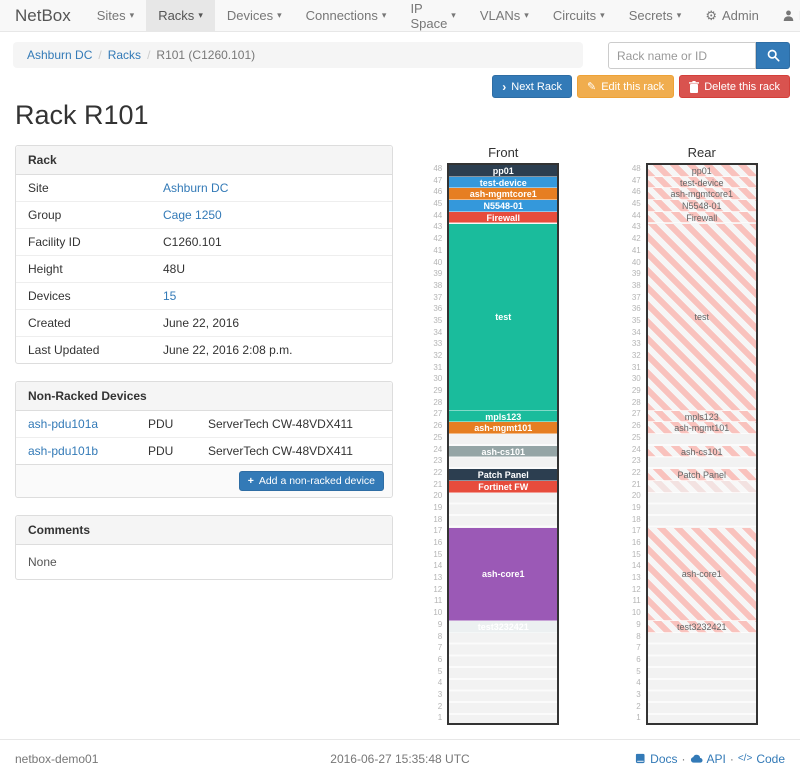  What do you see at coordinates (43, 15) in the screenshot?
I see `app-brand: NetBox` at bounding box center [43, 15].